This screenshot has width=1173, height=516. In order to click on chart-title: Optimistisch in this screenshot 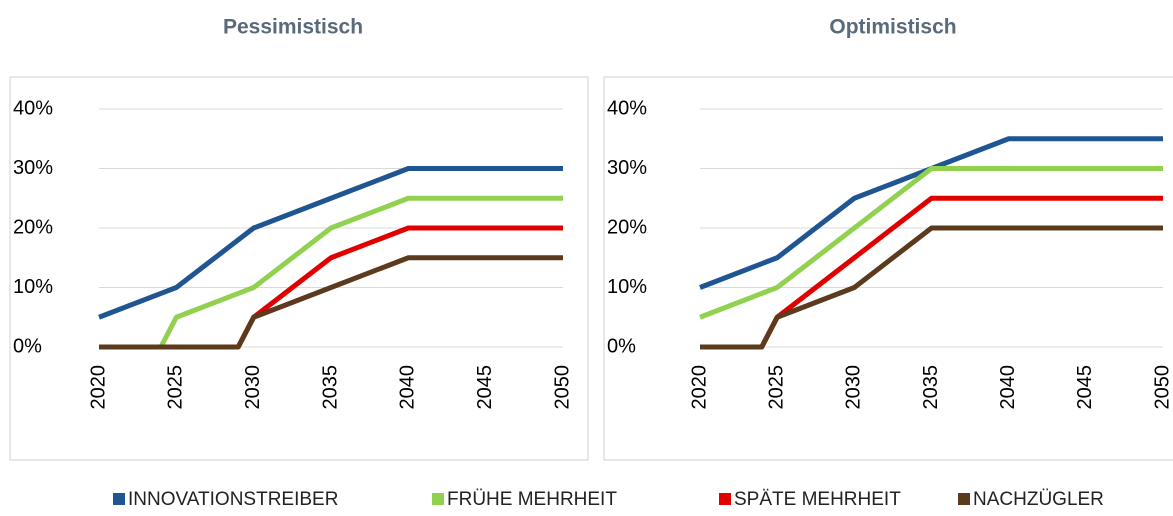, I will do `click(892, 27)`.